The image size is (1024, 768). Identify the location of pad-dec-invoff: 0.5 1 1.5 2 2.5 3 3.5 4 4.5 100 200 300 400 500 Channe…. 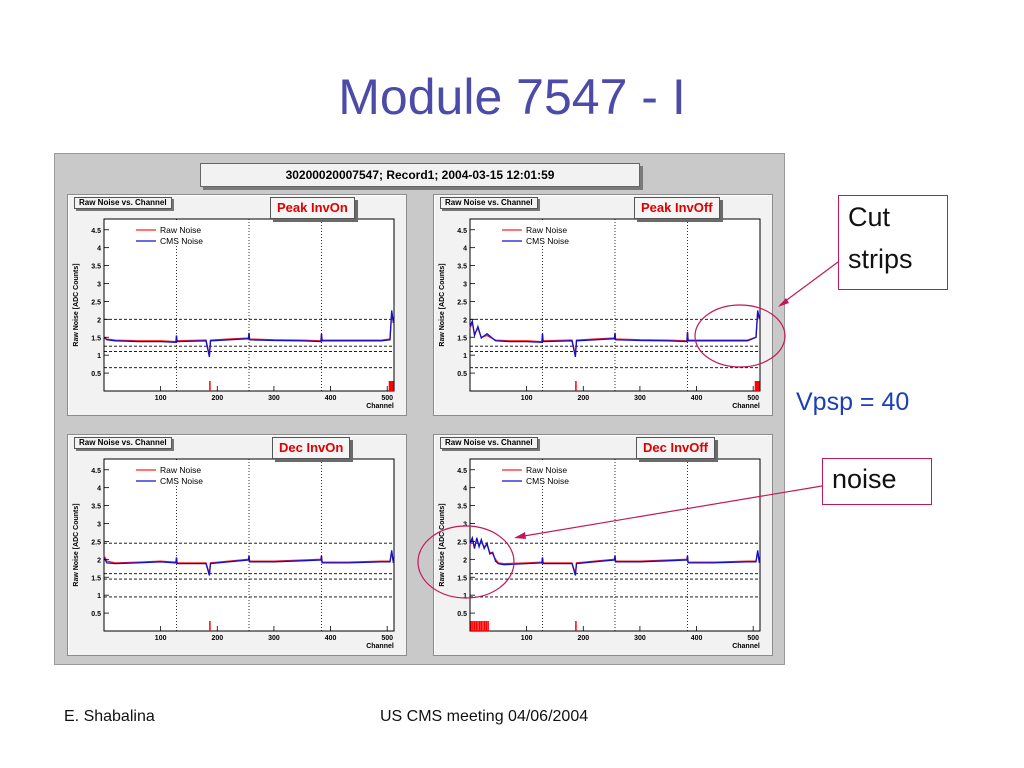
(603, 545).